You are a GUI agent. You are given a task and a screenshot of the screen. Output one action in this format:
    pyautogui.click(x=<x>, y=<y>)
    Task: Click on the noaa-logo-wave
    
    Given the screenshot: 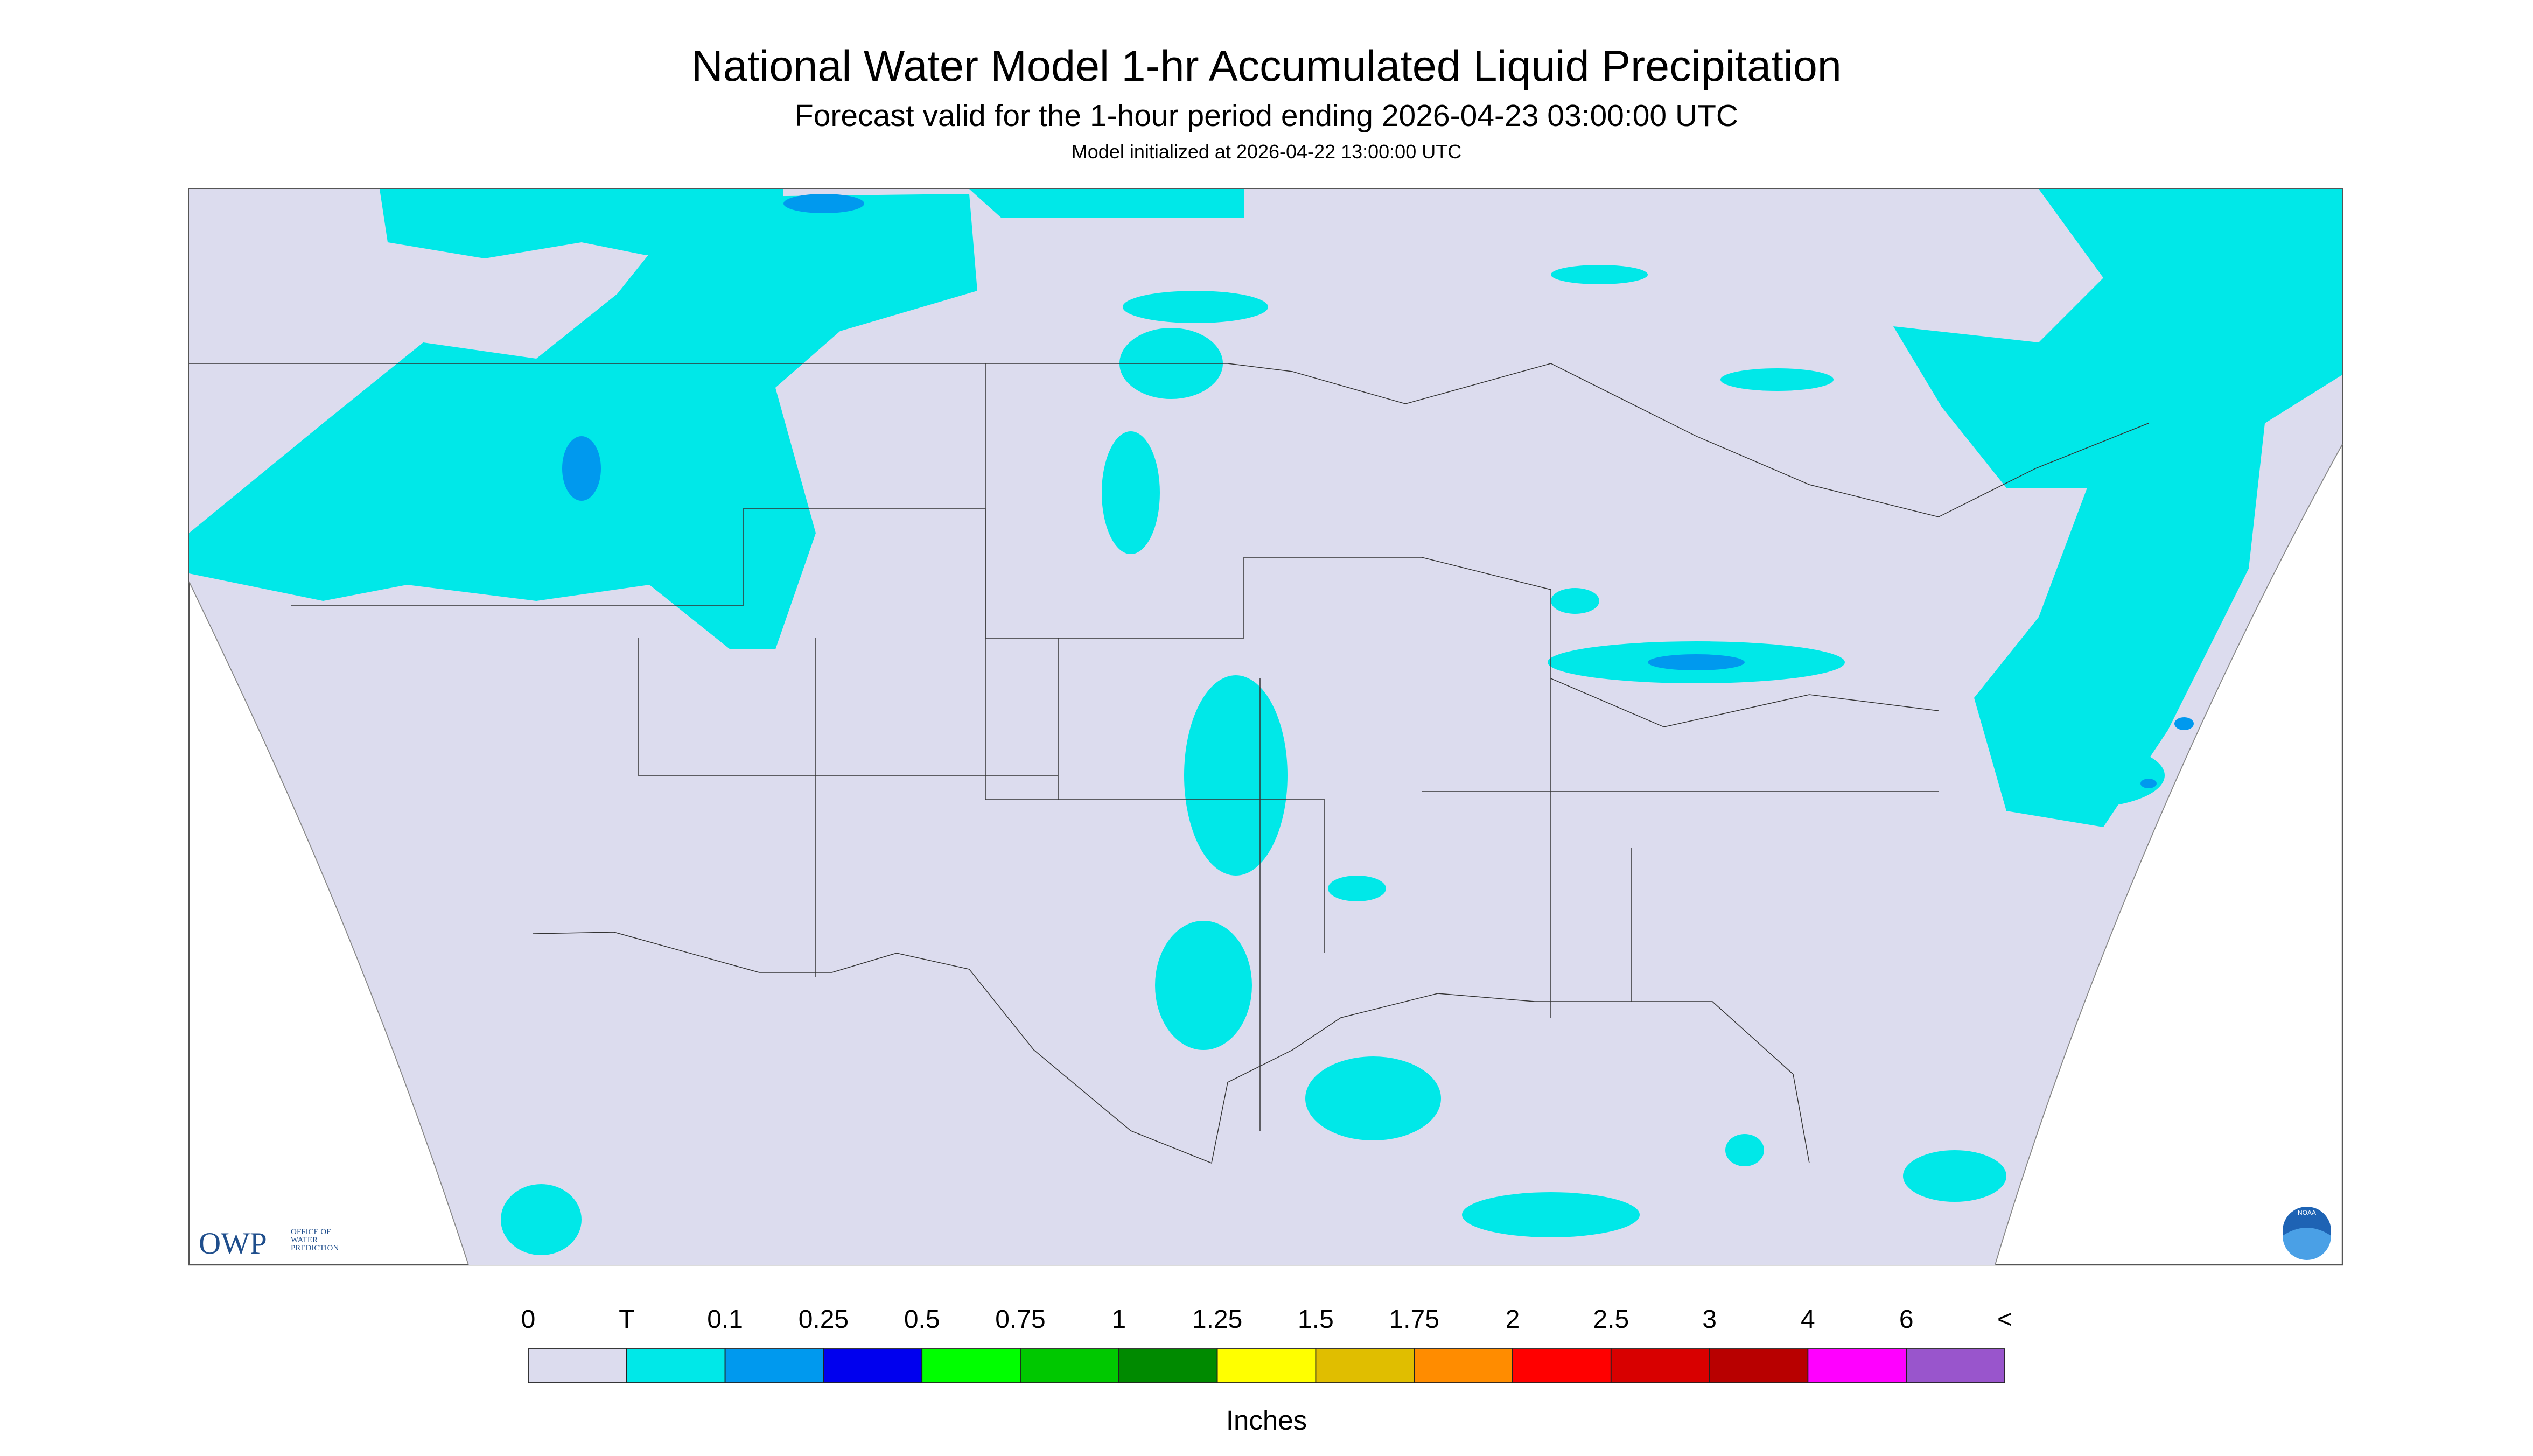 What is the action you would take?
    pyautogui.click(x=2307, y=1244)
    